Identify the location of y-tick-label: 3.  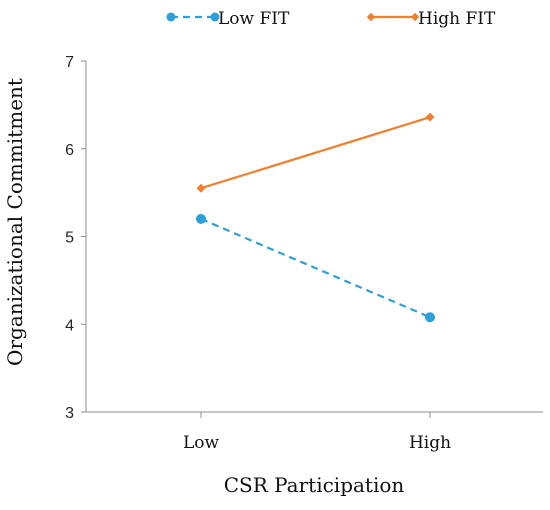
(69, 413).